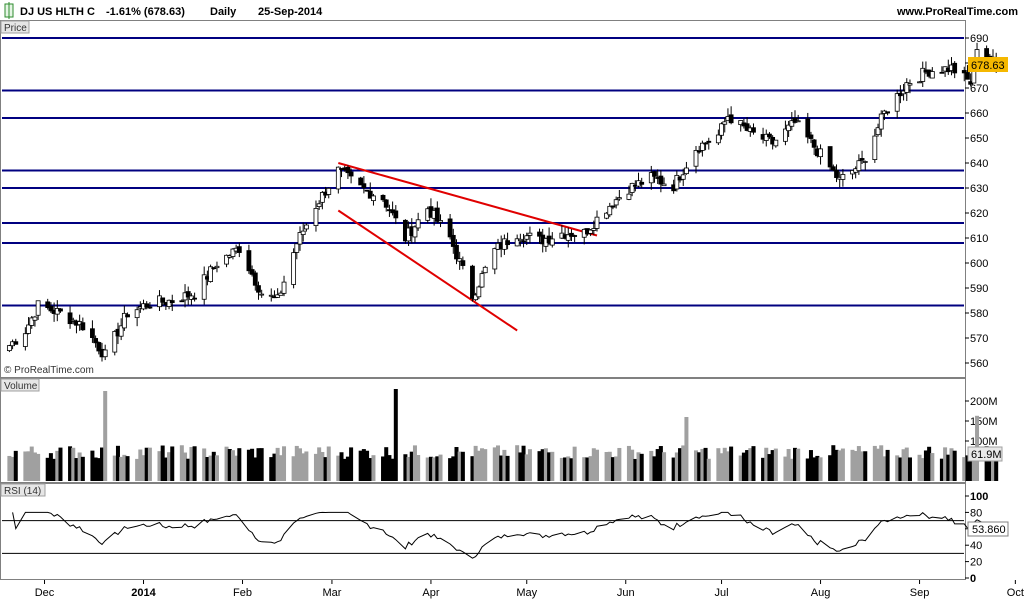  What do you see at coordinates (984, 442) in the screenshot?
I see `volume-tick-label: 100M` at bounding box center [984, 442].